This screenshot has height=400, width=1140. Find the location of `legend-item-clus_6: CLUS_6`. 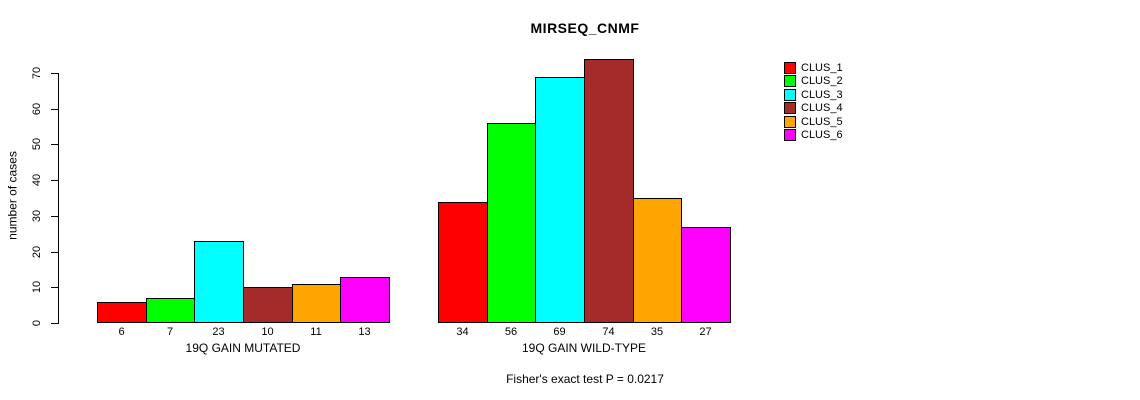

legend-item-clus_6: CLUS_6 is located at coordinates (834, 135).